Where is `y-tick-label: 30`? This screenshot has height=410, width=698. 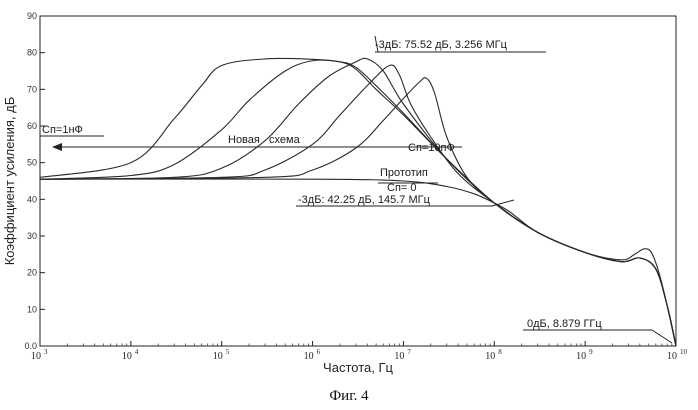
y-tick-label: 30 is located at coordinates (32, 236).